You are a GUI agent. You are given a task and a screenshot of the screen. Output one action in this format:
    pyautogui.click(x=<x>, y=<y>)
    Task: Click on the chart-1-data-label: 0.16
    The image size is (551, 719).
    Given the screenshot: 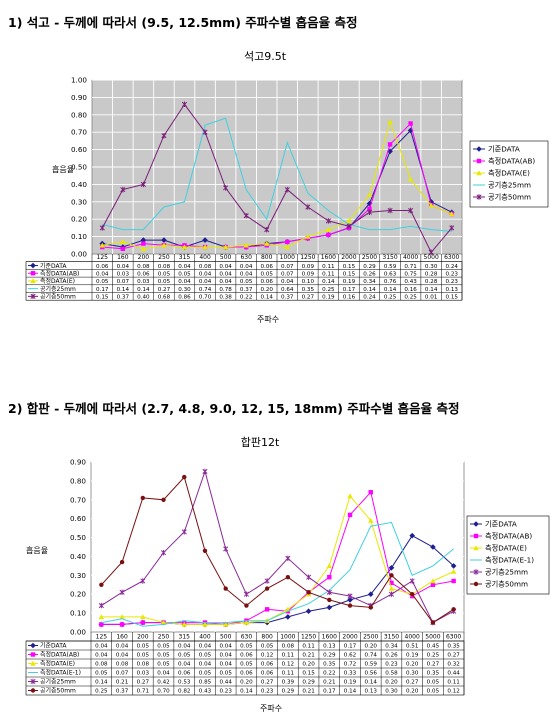 What is the action you would take?
    pyautogui.click(x=410, y=290)
    